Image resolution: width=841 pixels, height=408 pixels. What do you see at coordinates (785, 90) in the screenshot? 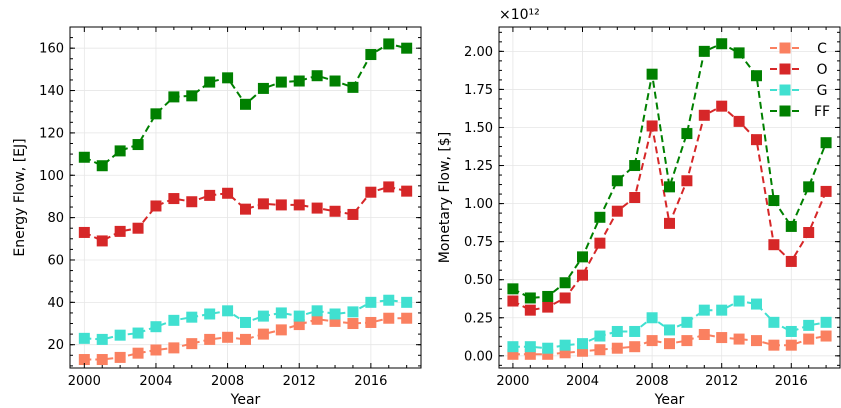
I see `legend-marker-g` at bounding box center [785, 90].